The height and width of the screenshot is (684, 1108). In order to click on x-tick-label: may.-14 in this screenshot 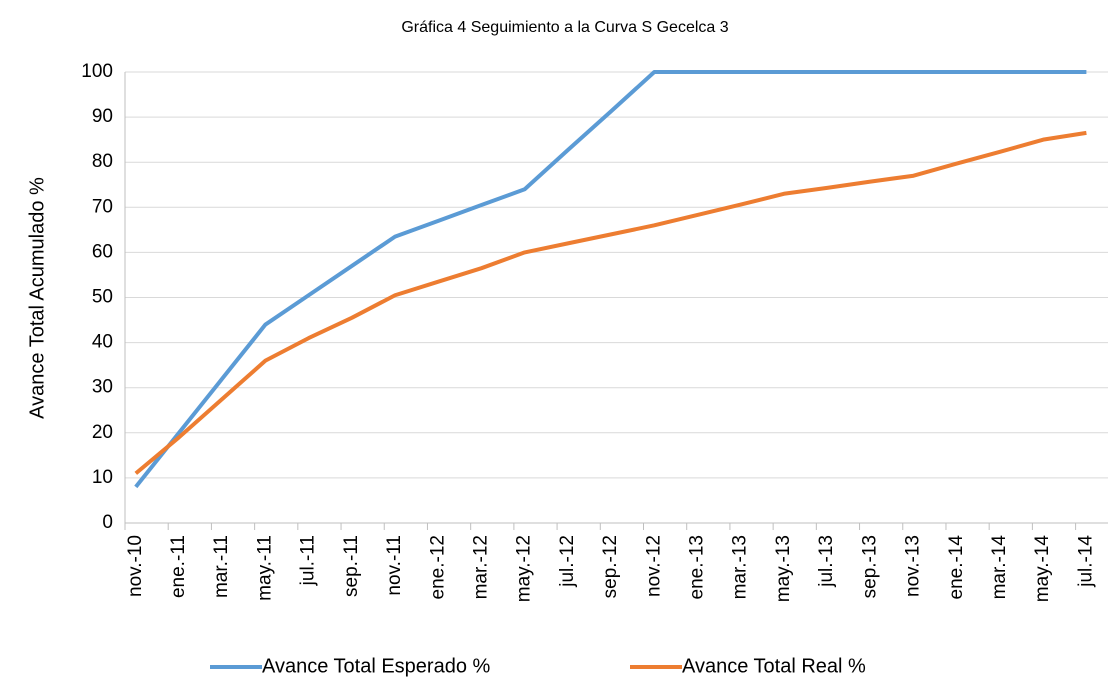, I will do `click(1042, 569)`.